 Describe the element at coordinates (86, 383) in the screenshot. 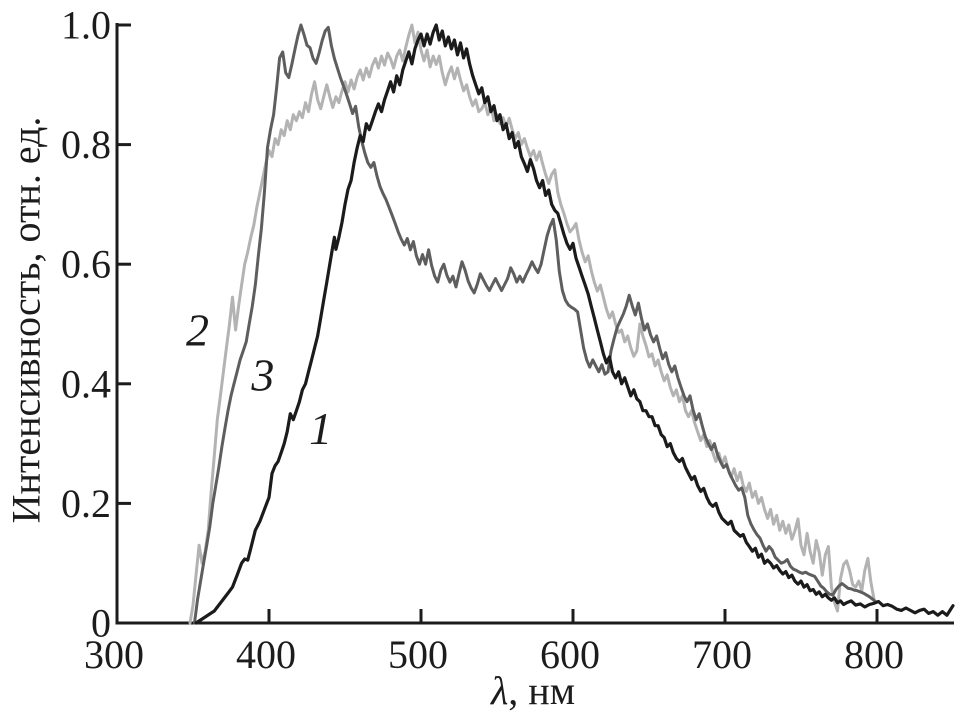

I see `y-tick-label-0.4: 0.4` at that location.